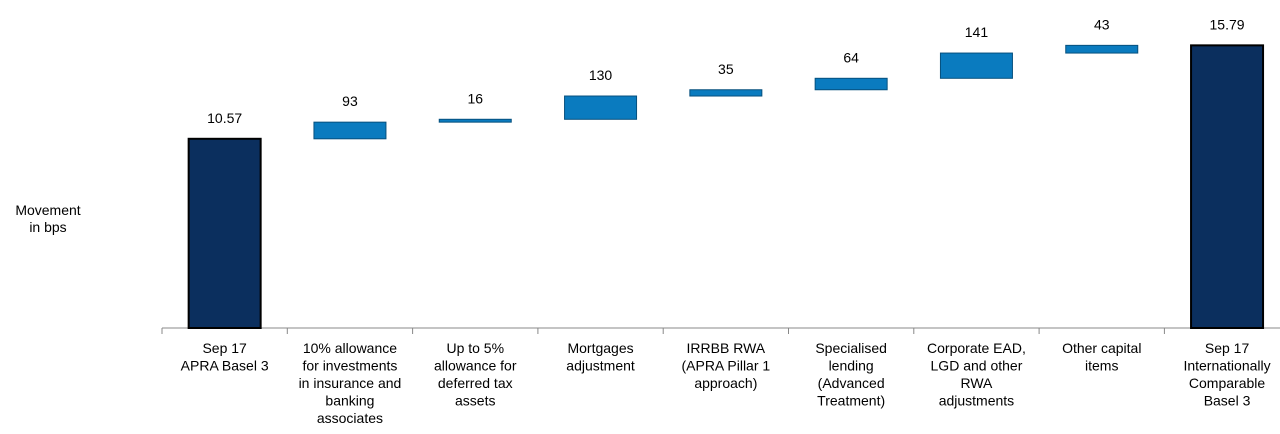  What do you see at coordinates (350, 418) in the screenshot?
I see `x-tick-label: associates` at bounding box center [350, 418].